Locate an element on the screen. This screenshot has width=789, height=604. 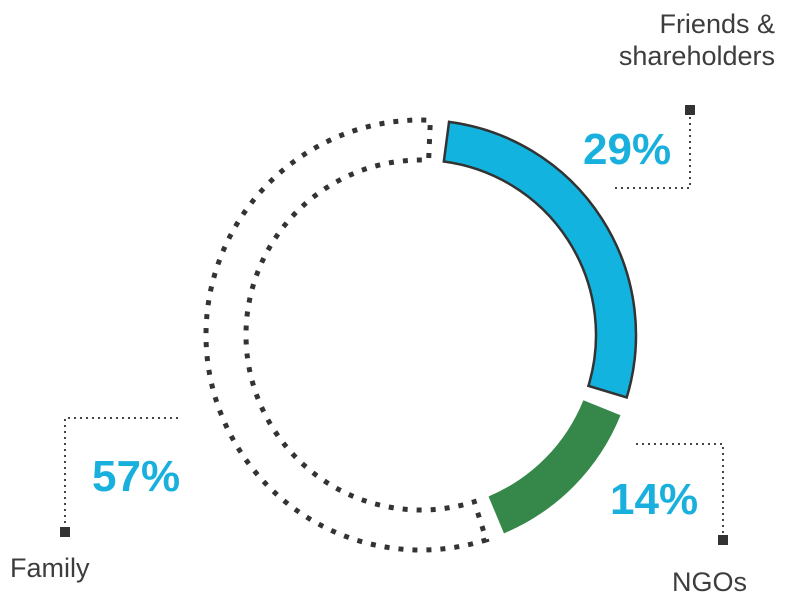
slice-friends-shareholders is located at coordinates (540, 260).